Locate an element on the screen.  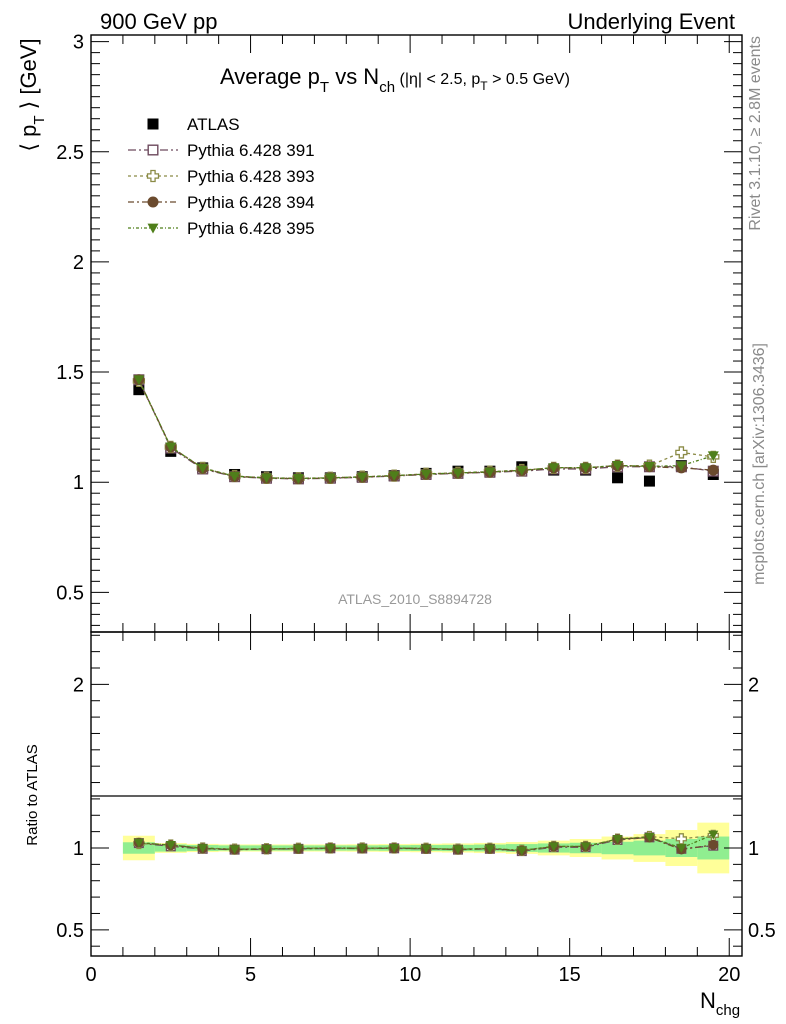
ratio-y-tick-label-right: 2 is located at coordinates (753, 685).